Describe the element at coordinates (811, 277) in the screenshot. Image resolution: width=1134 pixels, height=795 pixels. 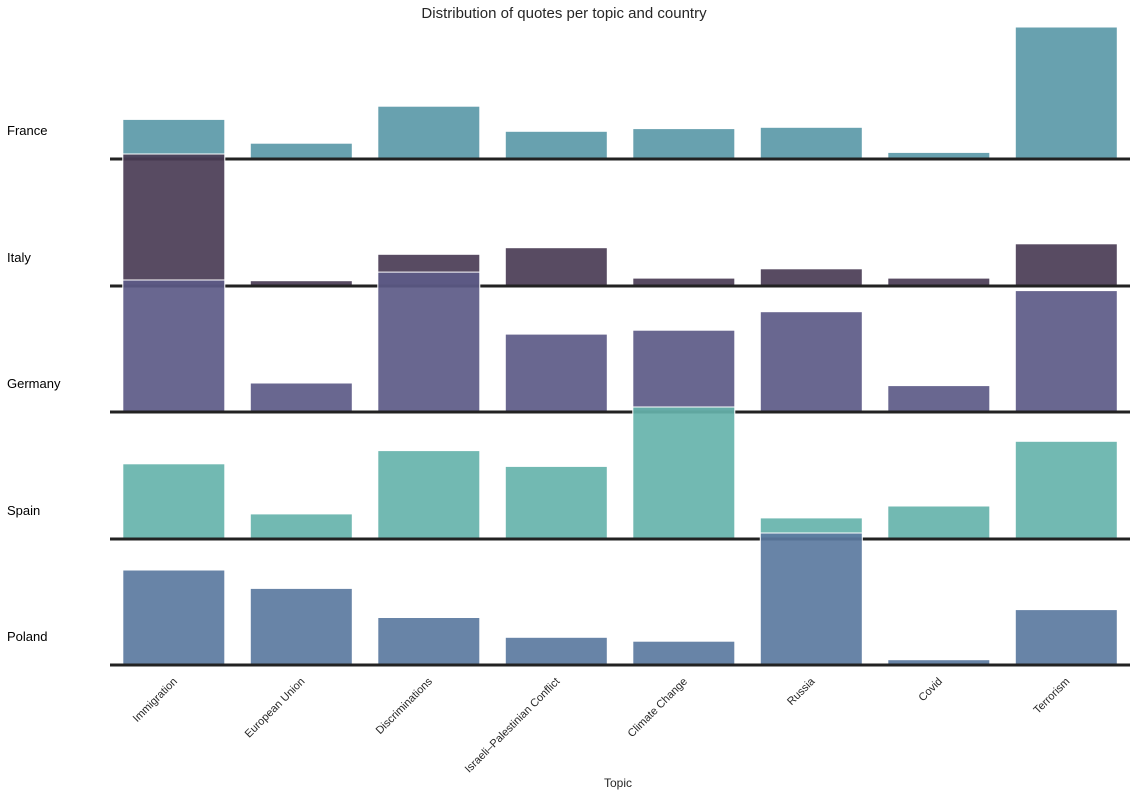
I see `bar-italy-russia` at that location.